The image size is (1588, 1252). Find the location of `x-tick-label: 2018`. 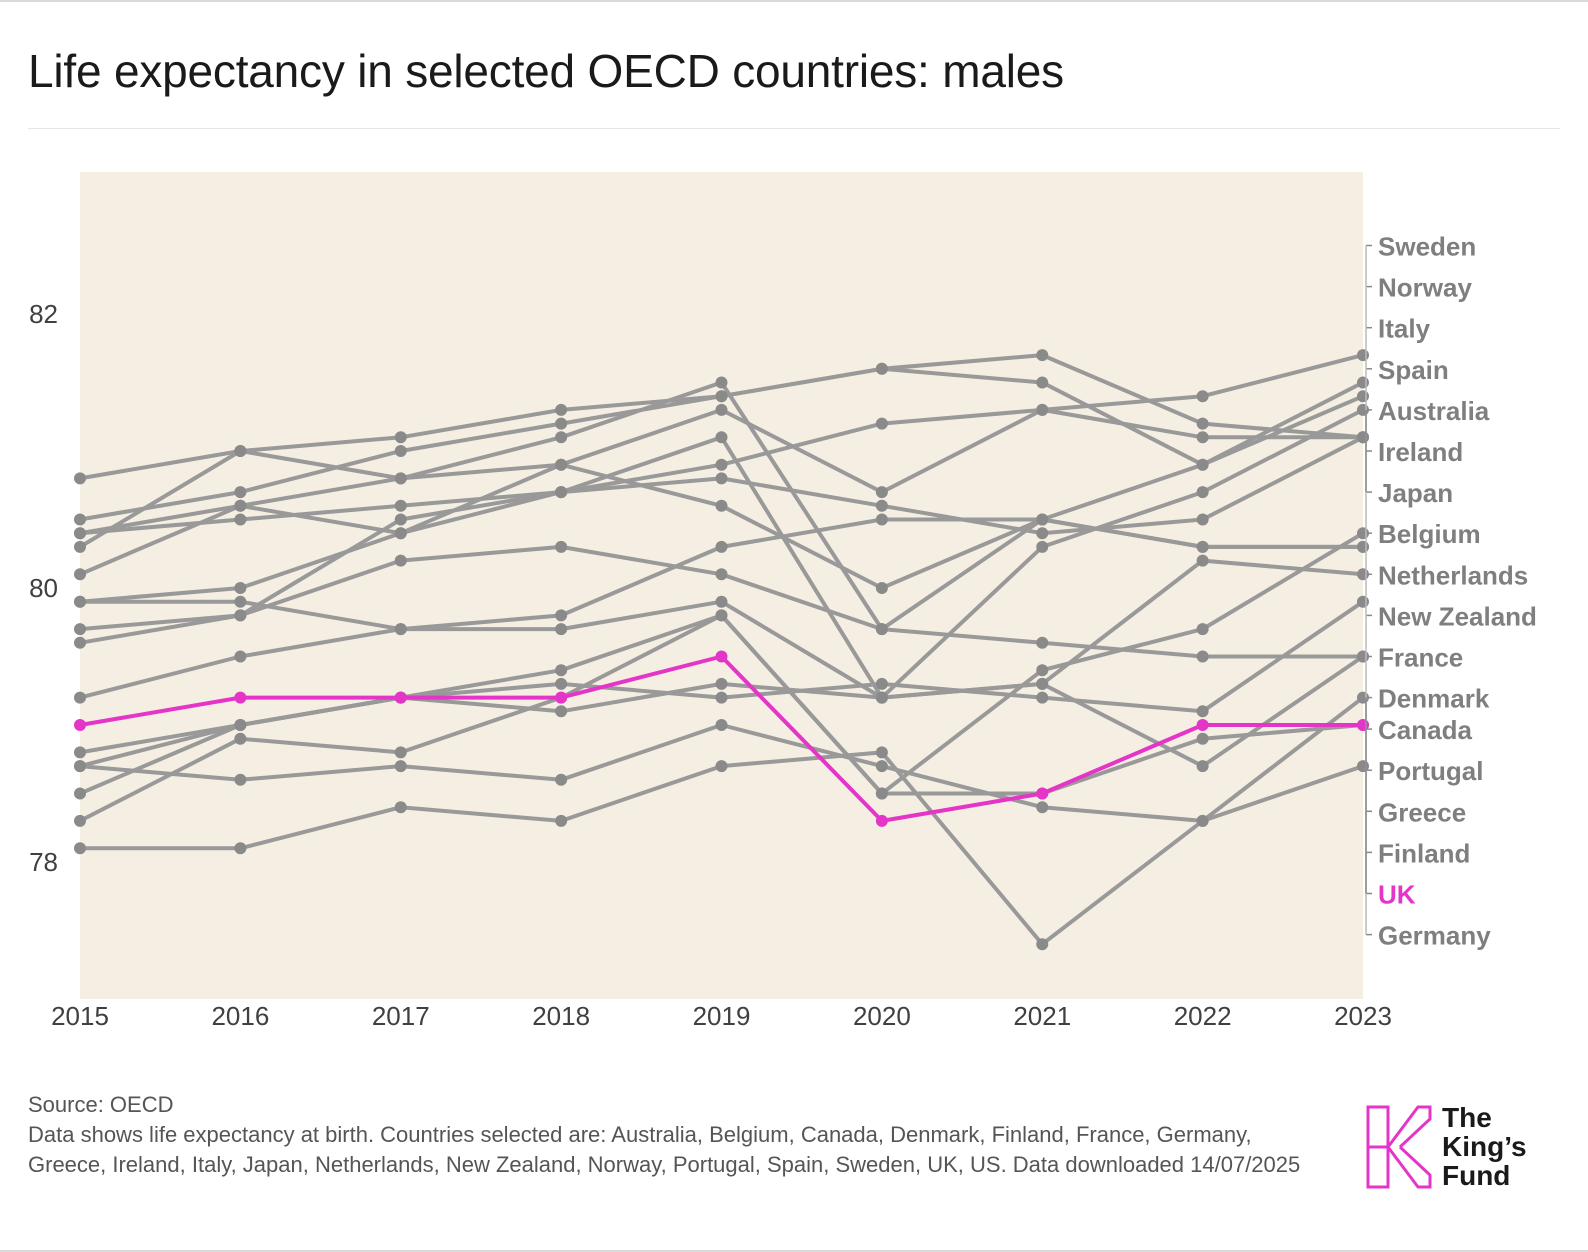

x-tick-label: 2018 is located at coordinates (561, 1016).